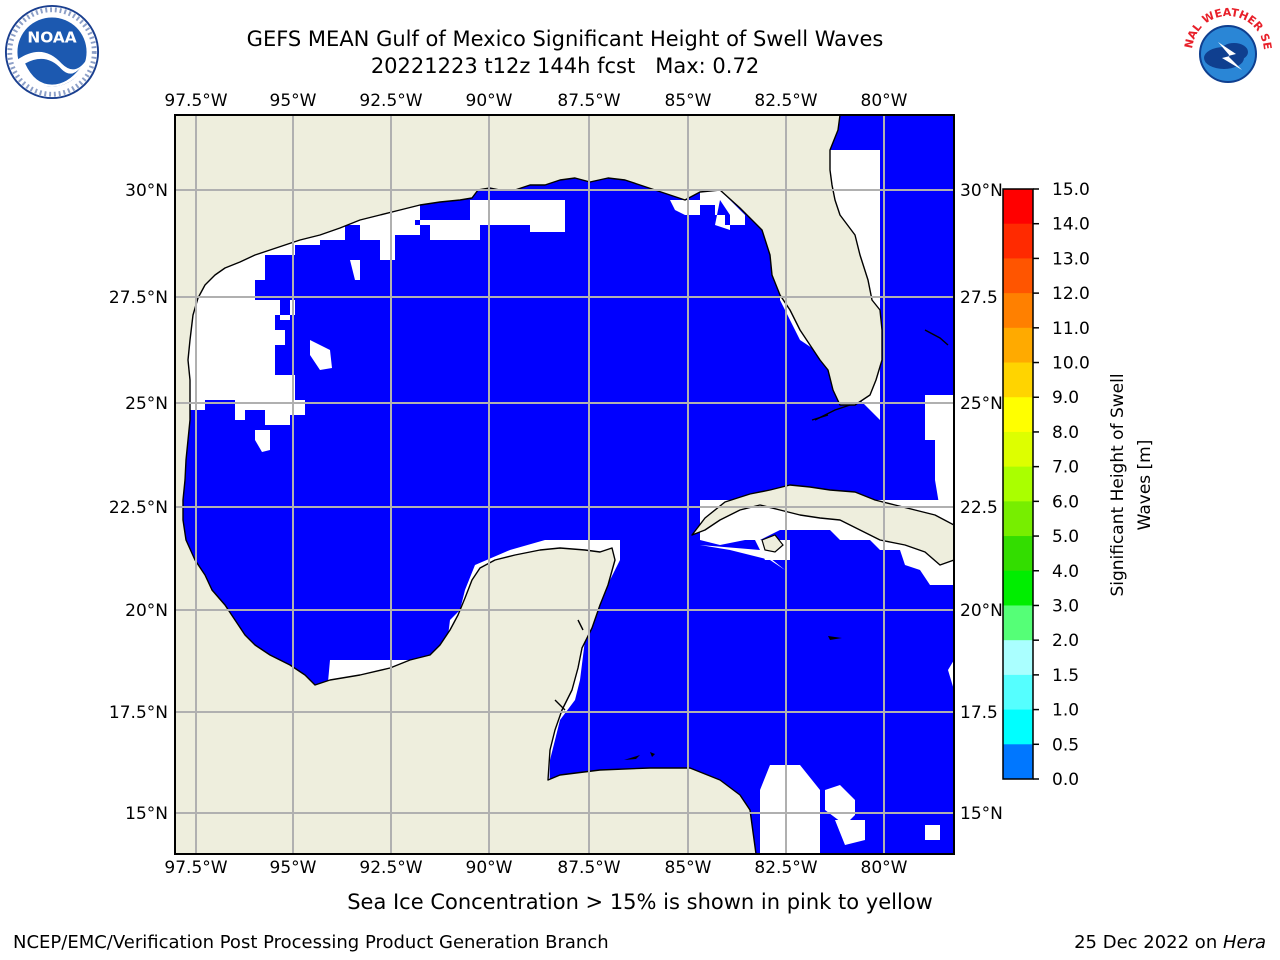 The image size is (1280, 960). What do you see at coordinates (981, 611) in the screenshot?
I see `lat-label-right: 20°N` at bounding box center [981, 611].